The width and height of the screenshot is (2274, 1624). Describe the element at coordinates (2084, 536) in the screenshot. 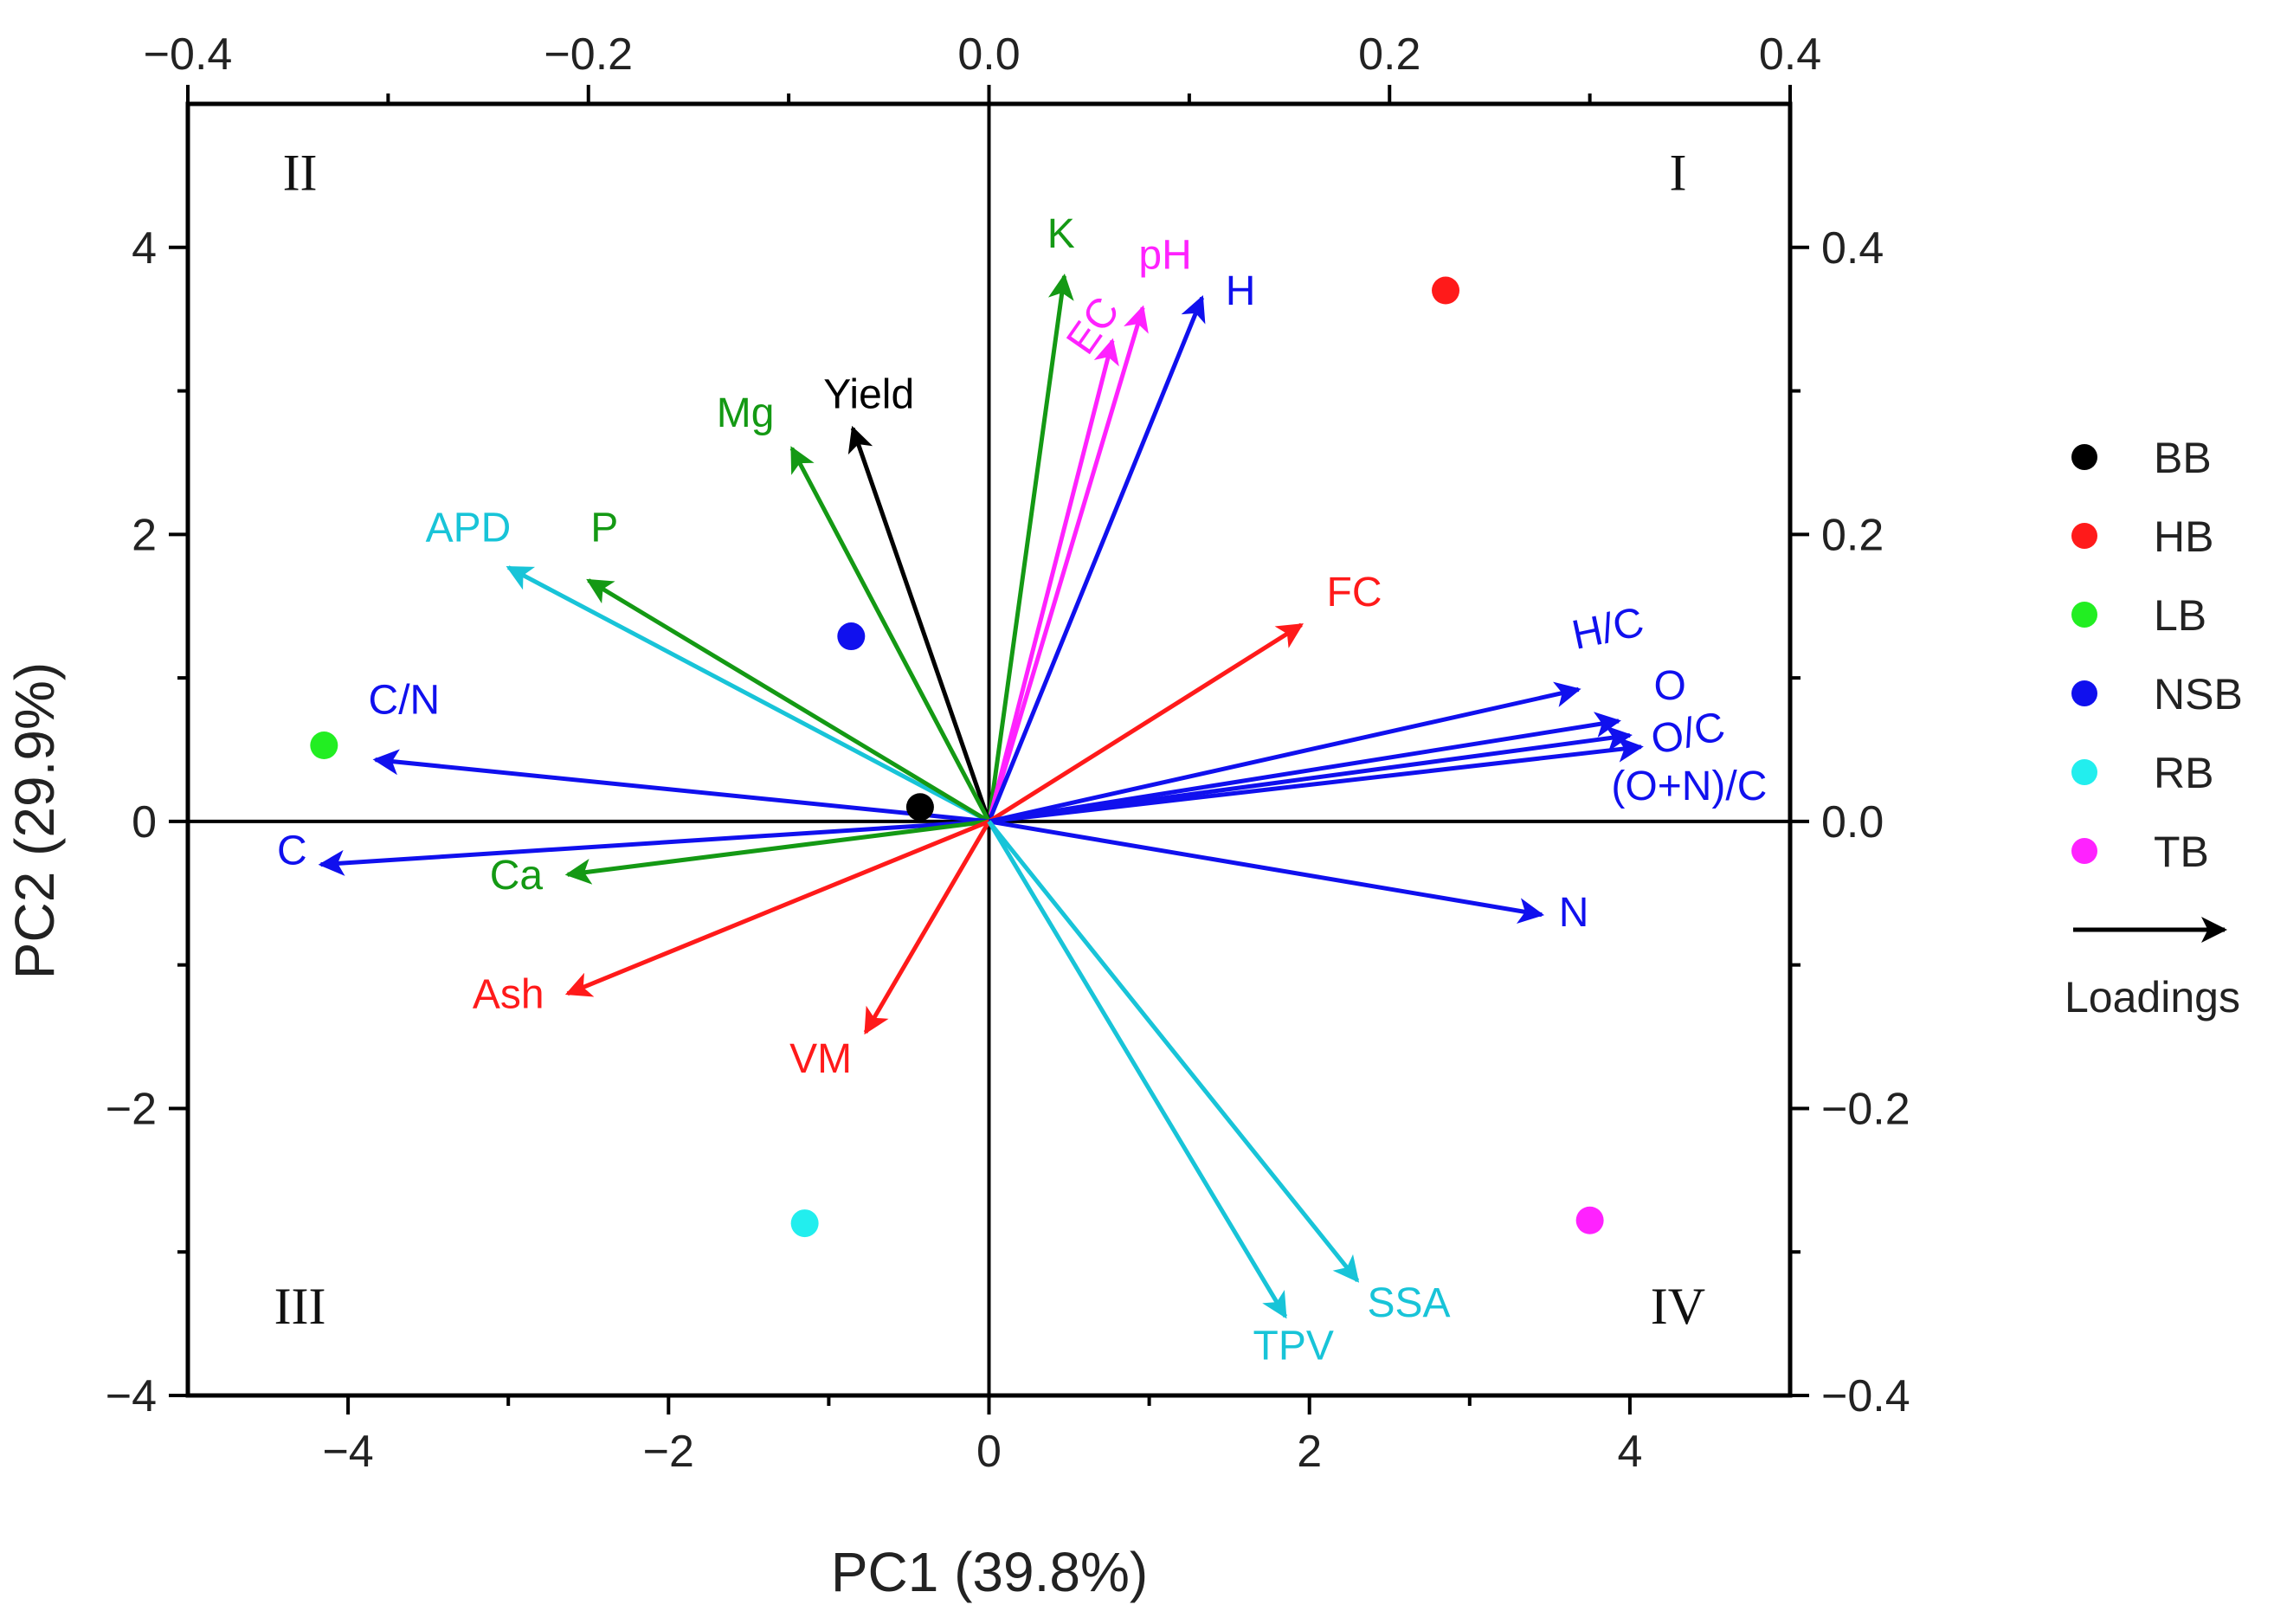

I see `legend-marker-hb` at that location.